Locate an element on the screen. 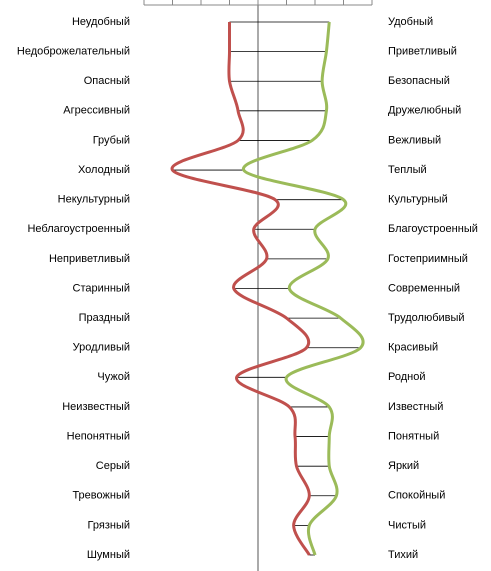  right-label: Спокойный is located at coordinates (416, 496).